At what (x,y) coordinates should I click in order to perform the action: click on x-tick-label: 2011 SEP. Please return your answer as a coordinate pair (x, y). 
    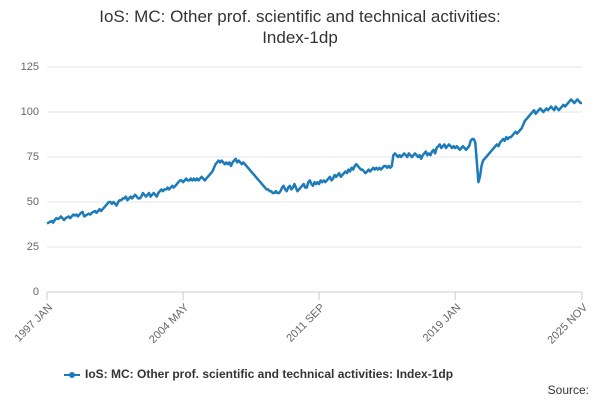
    Looking at the image, I should click on (305, 323).